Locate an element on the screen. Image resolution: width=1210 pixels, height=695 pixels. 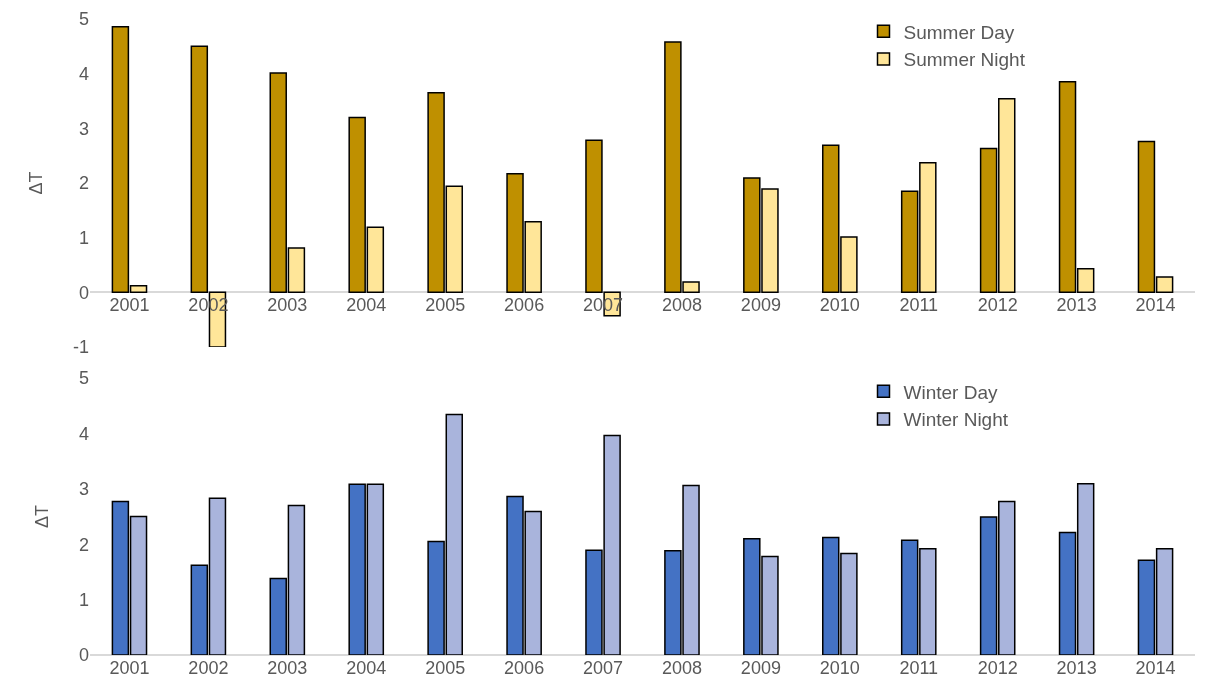
legend-label: Winter Day is located at coordinates (950, 392).